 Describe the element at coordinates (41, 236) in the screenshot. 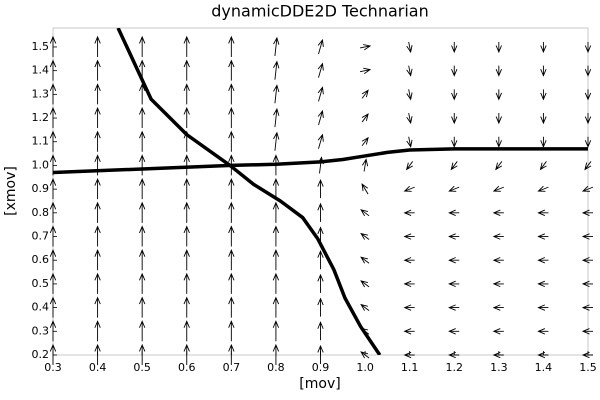

I see `y-tick-label: 0.7` at that location.